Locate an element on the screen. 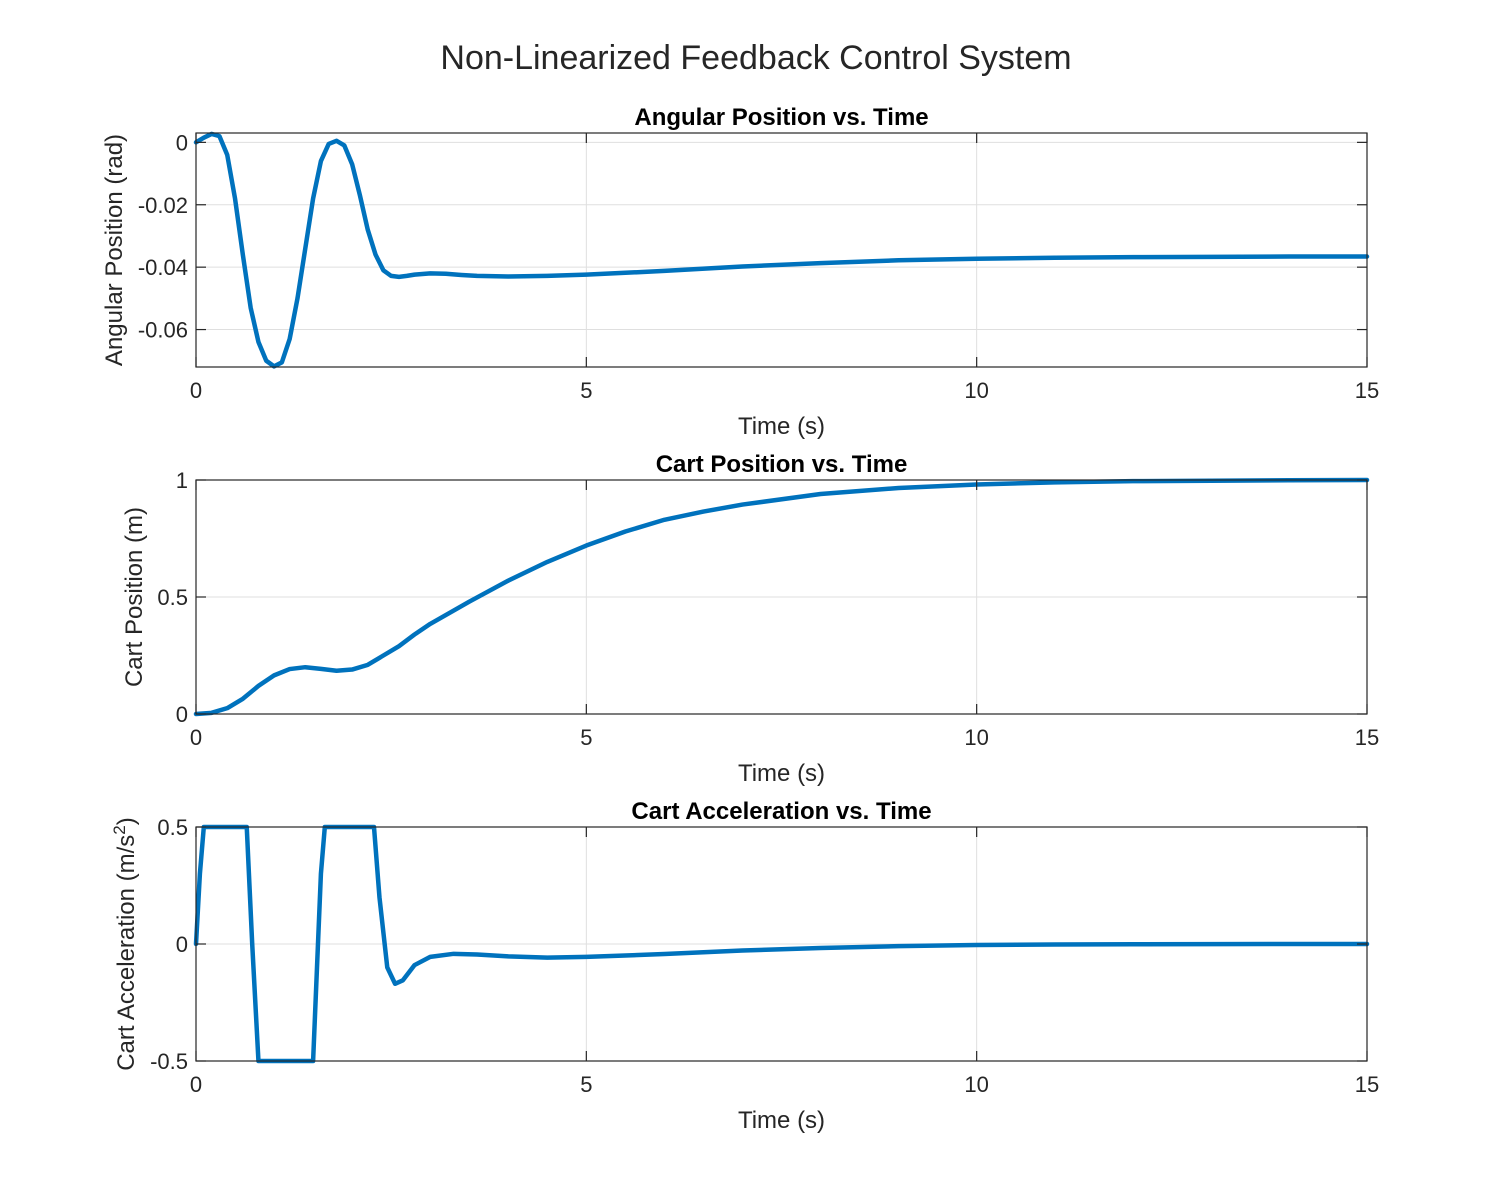  chart-2-y-axis-label: Cart Acceleration (m/s2) is located at coordinates (125, 944).